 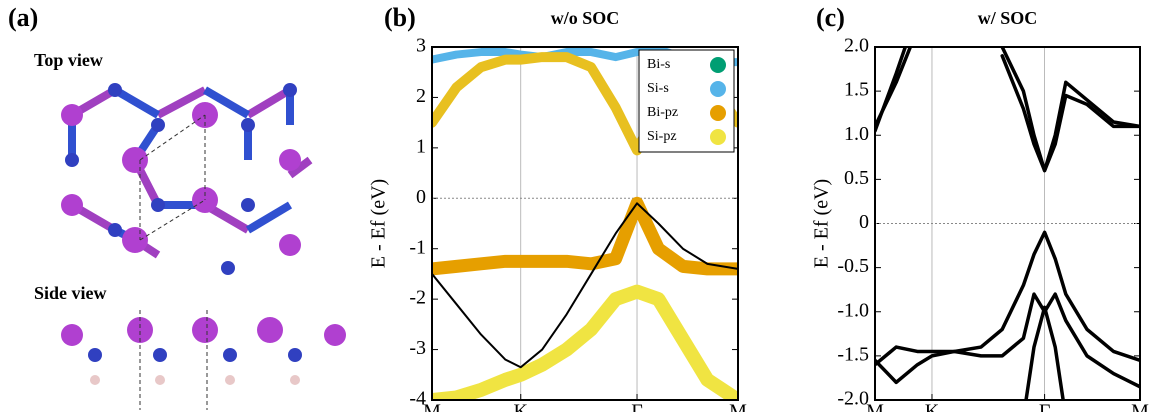 What do you see at coordinates (662, 112) in the screenshot?
I see `legend-label: Bi-pz` at bounding box center [662, 112].